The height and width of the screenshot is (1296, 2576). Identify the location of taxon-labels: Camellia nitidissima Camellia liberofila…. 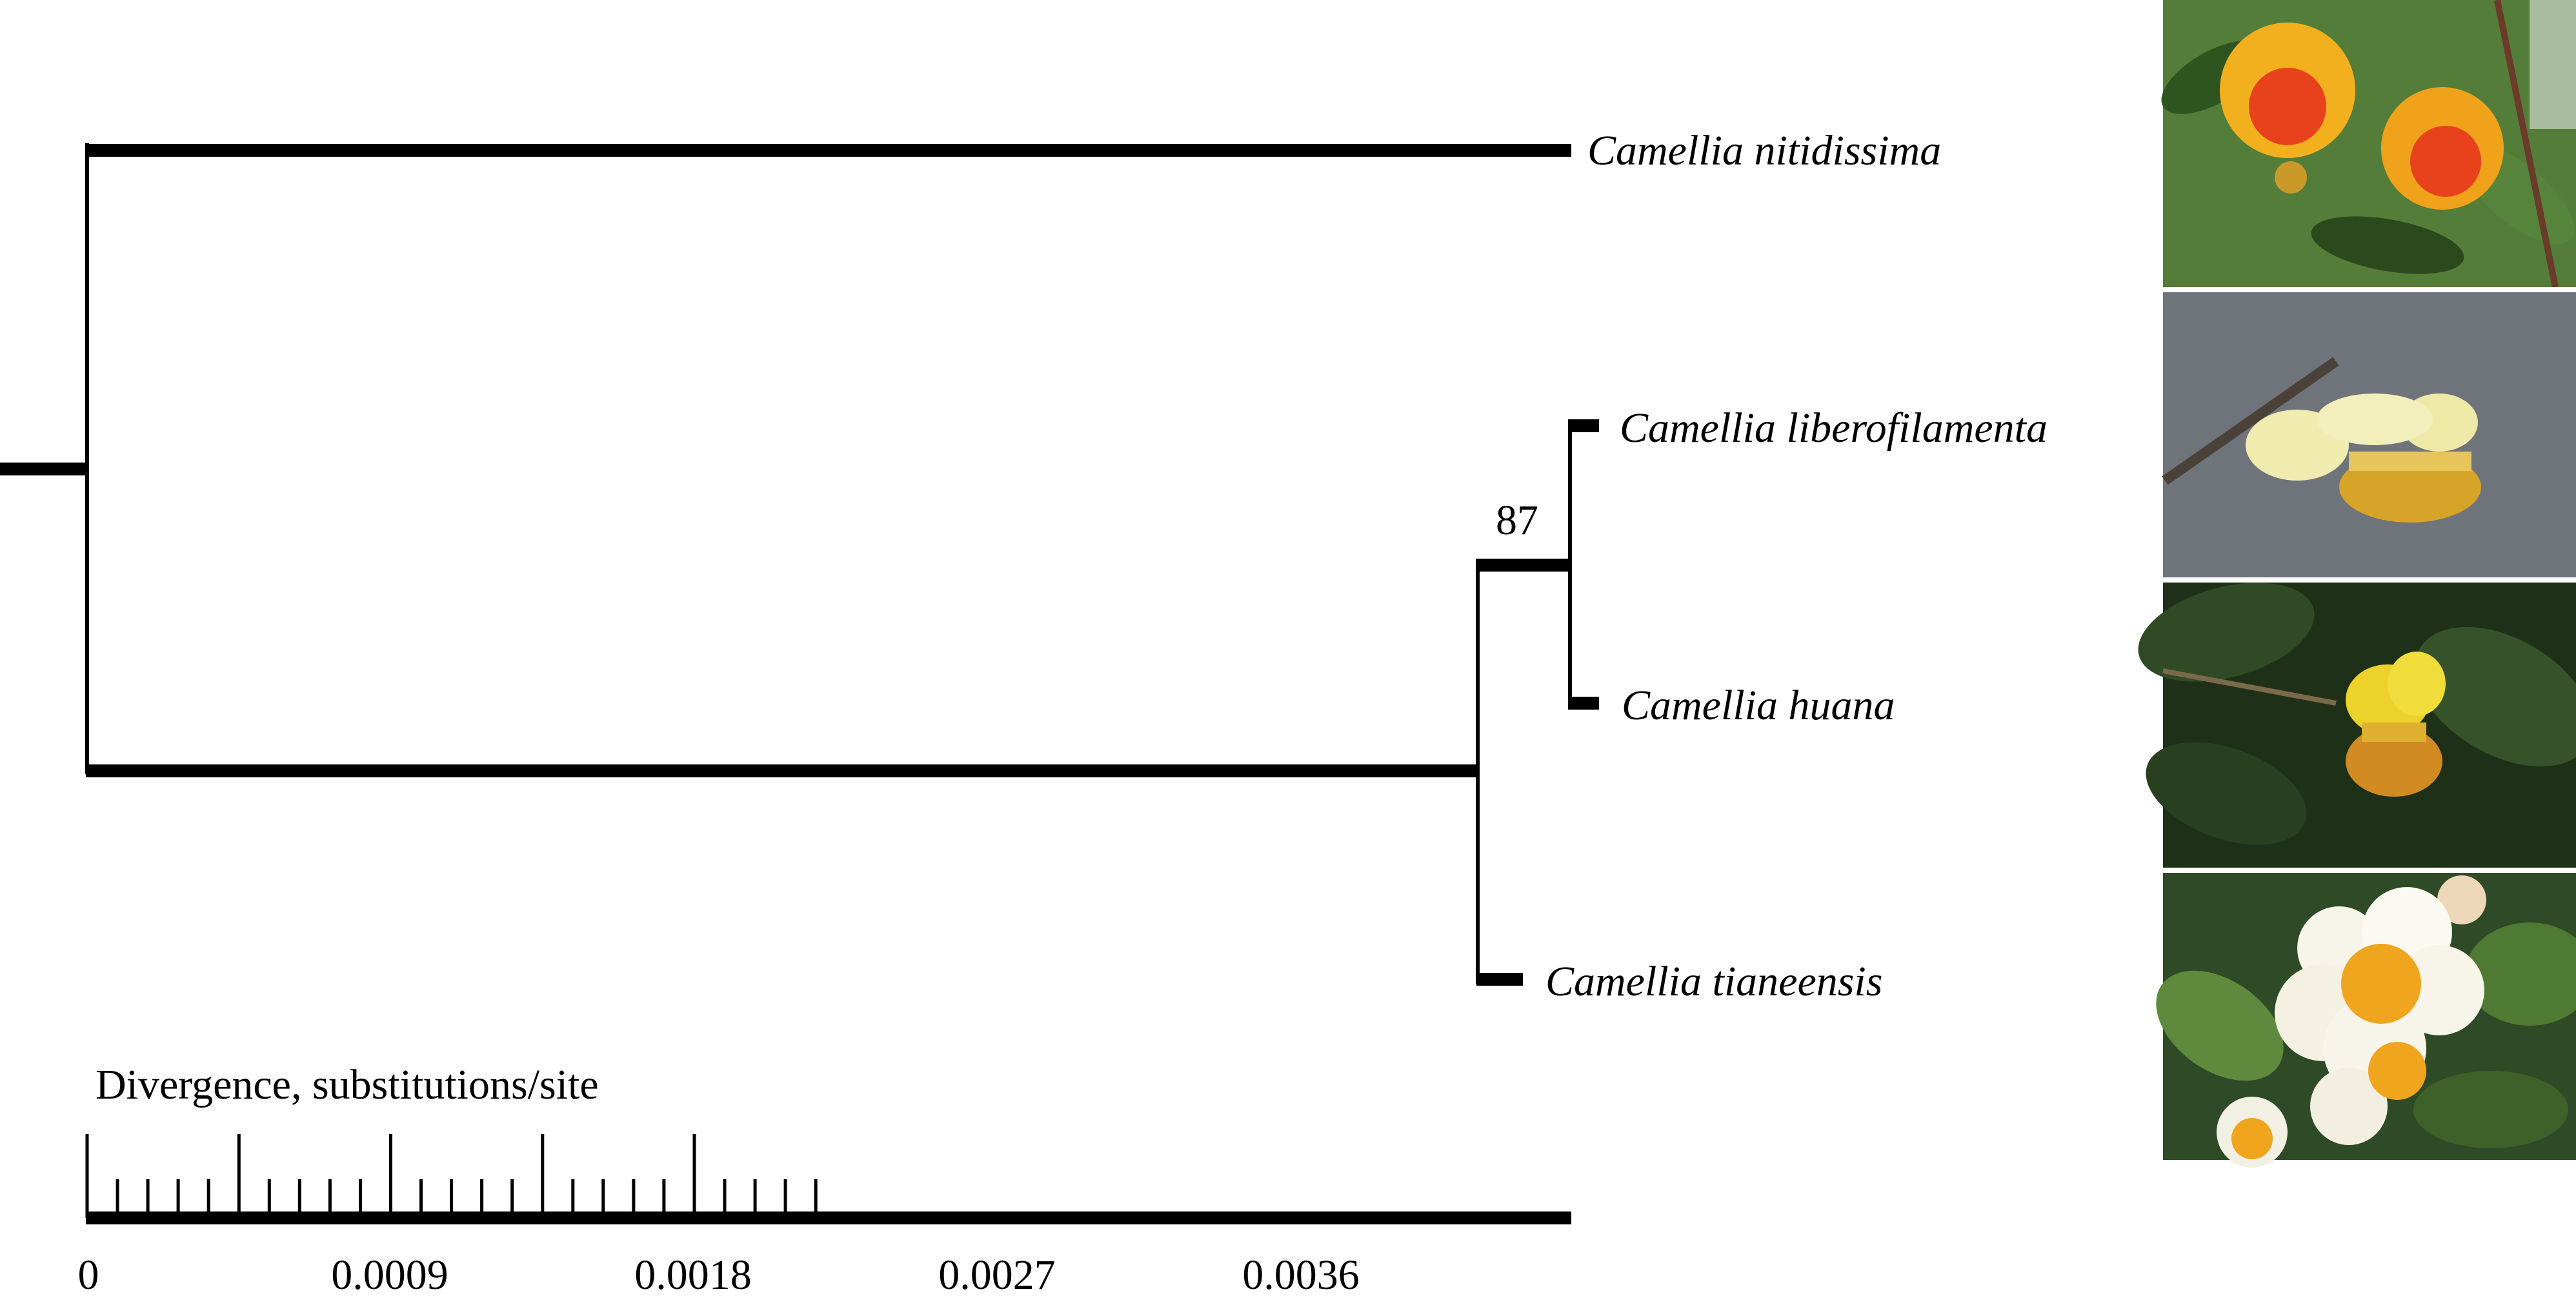
(1797, 566).